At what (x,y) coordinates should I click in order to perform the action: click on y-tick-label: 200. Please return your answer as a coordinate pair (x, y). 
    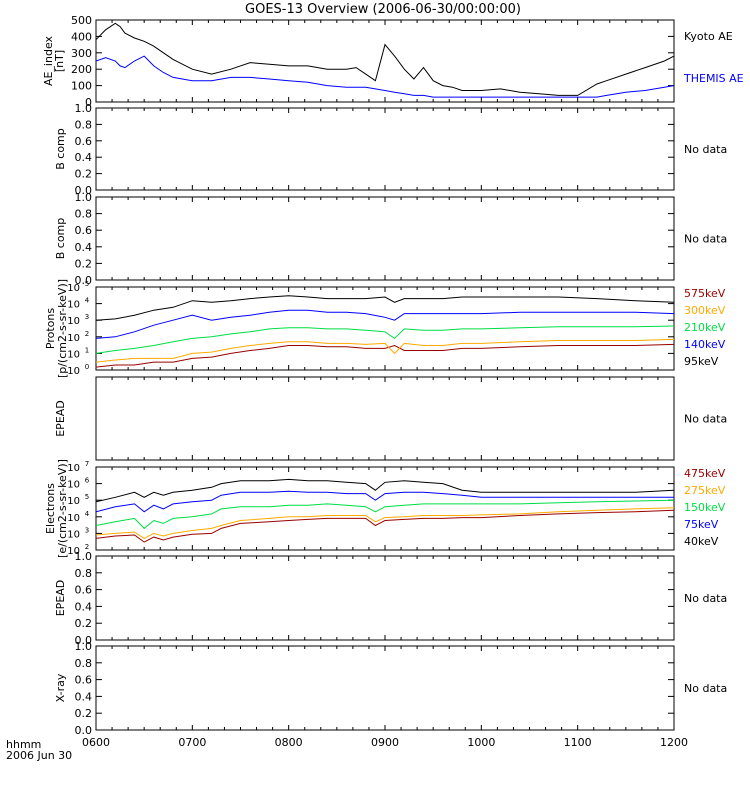
    Looking at the image, I should click on (81, 69).